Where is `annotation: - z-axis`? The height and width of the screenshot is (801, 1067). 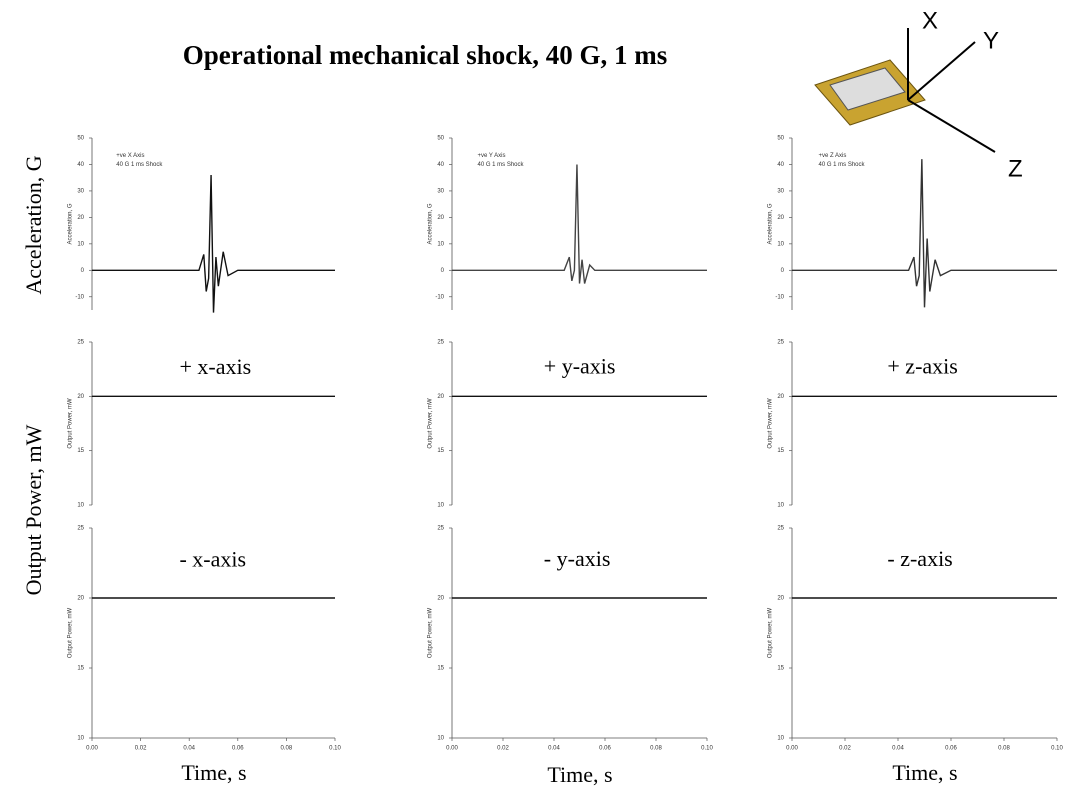 annotation: - z-axis is located at coordinates (919, 558).